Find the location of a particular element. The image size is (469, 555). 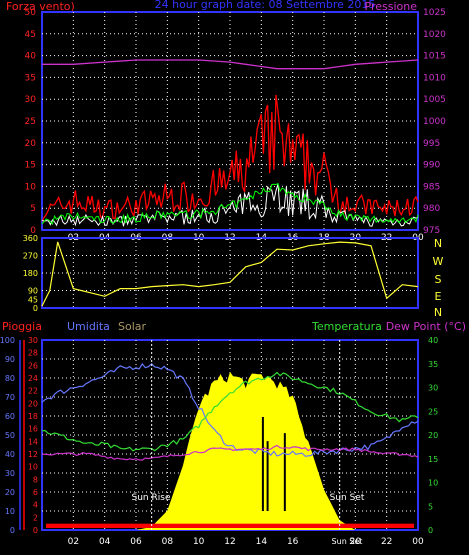

climate-x-tick-label: 16 is located at coordinates (293, 542).